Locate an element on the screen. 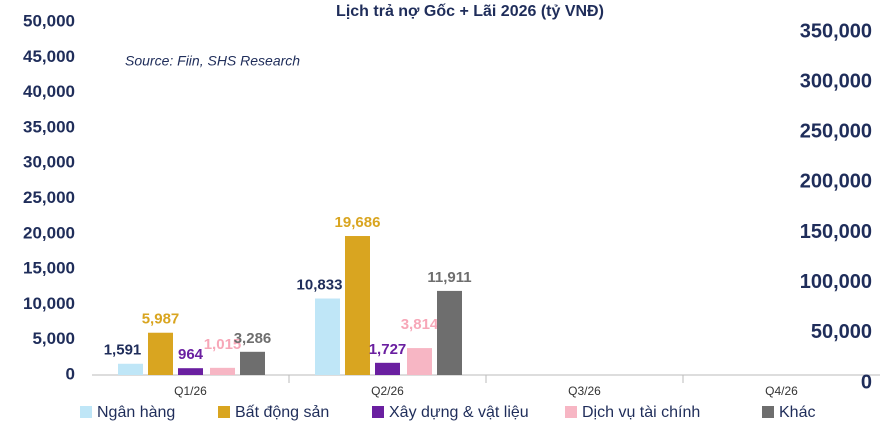 The image size is (880, 423). data-label: 19,686 is located at coordinates (358, 222).